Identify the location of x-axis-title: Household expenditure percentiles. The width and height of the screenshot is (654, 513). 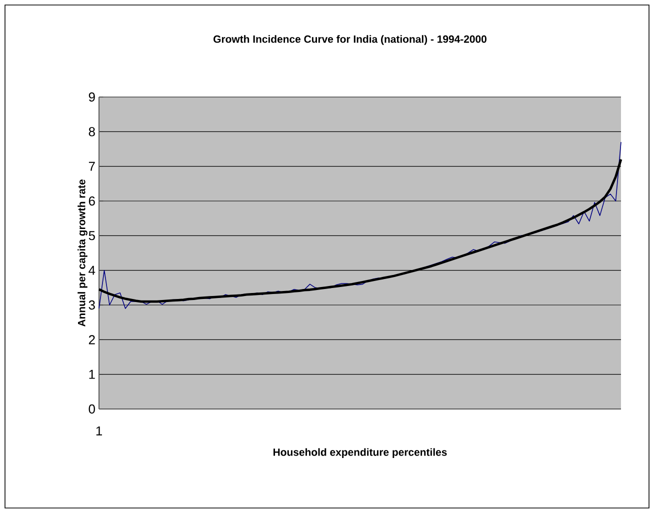
(360, 453).